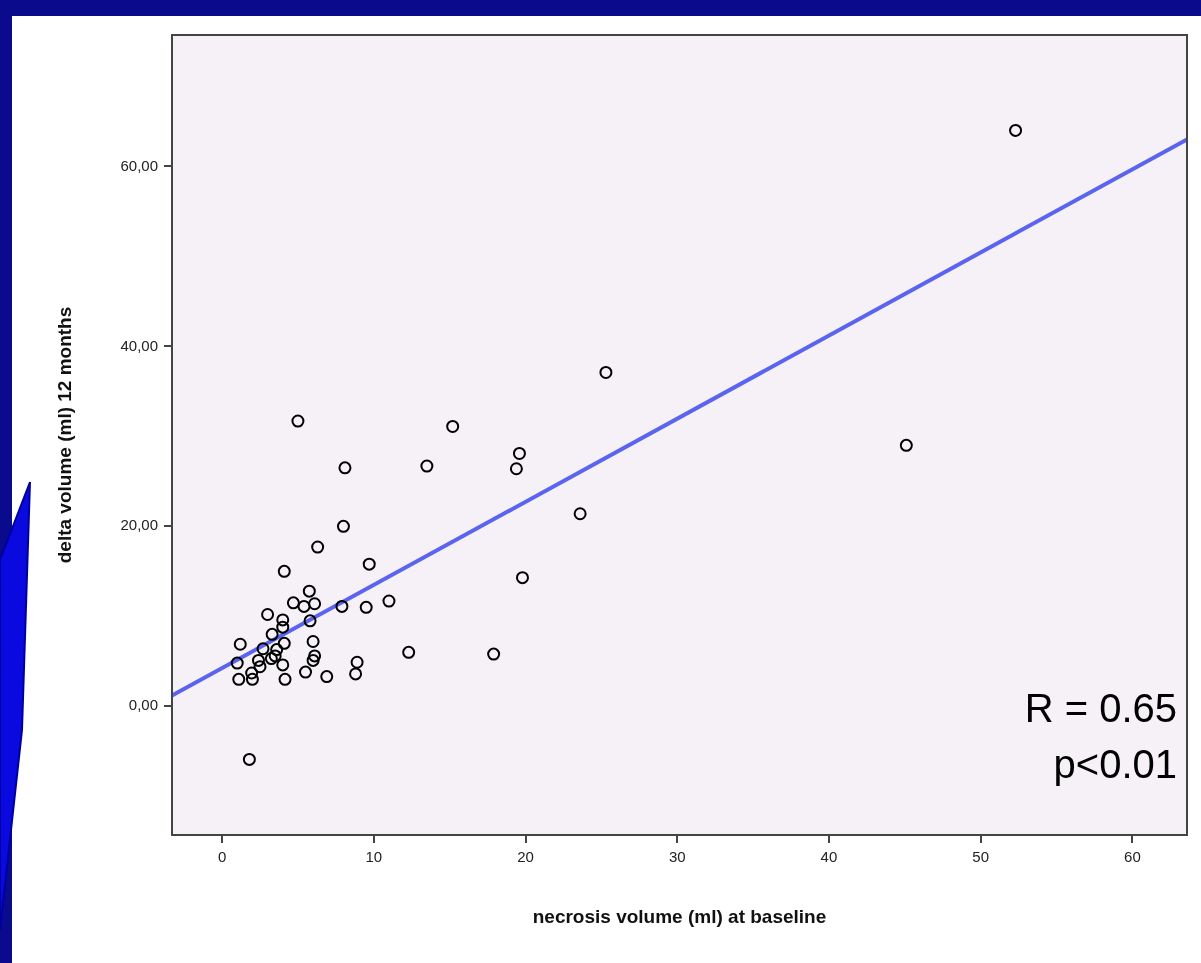 The width and height of the screenshot is (1201, 963). What do you see at coordinates (525, 857) in the screenshot?
I see `x-tick-label: 20` at bounding box center [525, 857].